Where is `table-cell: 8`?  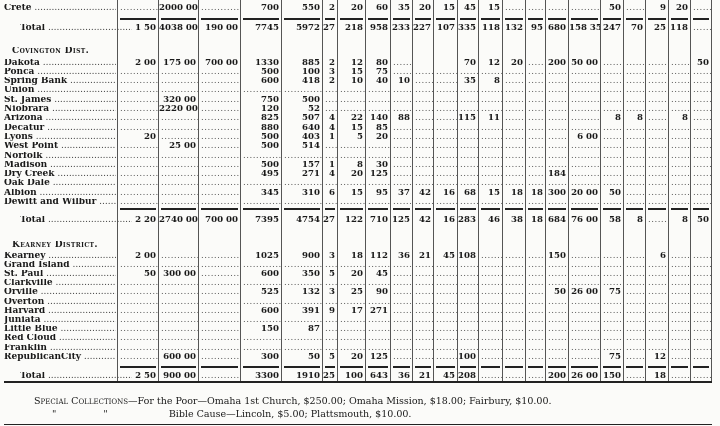
table-cell: 8 is located at coordinates (640, 119).